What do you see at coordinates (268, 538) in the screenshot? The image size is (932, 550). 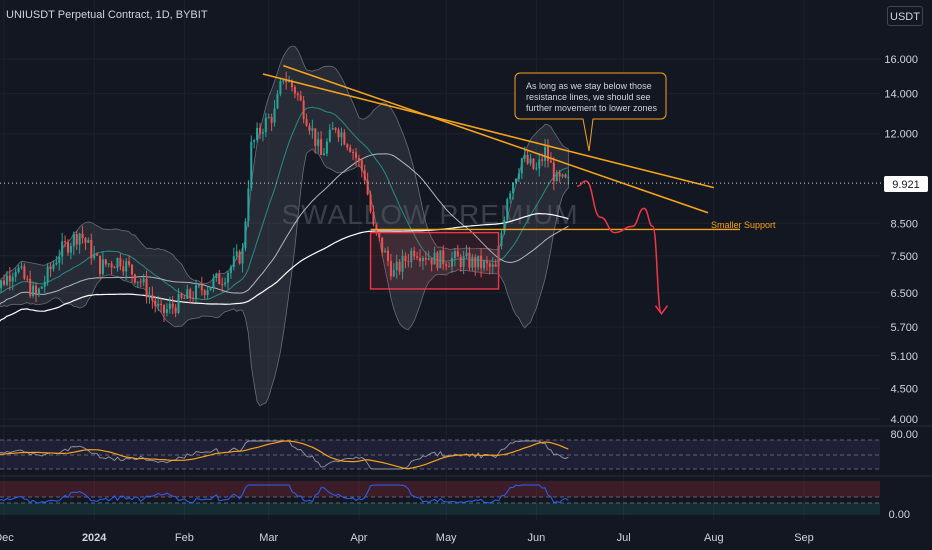 I see `time-tick-label: Mar` at bounding box center [268, 538].